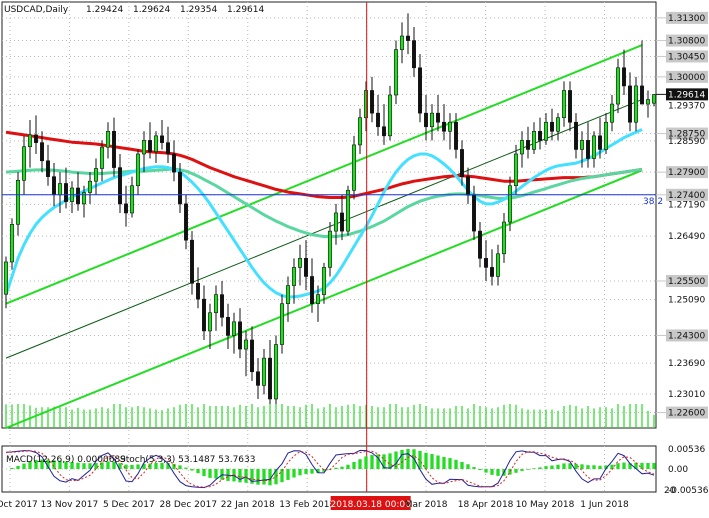  What do you see at coordinates (329, 469) in the screenshot?
I see `oscillator-panel` at bounding box center [329, 469].